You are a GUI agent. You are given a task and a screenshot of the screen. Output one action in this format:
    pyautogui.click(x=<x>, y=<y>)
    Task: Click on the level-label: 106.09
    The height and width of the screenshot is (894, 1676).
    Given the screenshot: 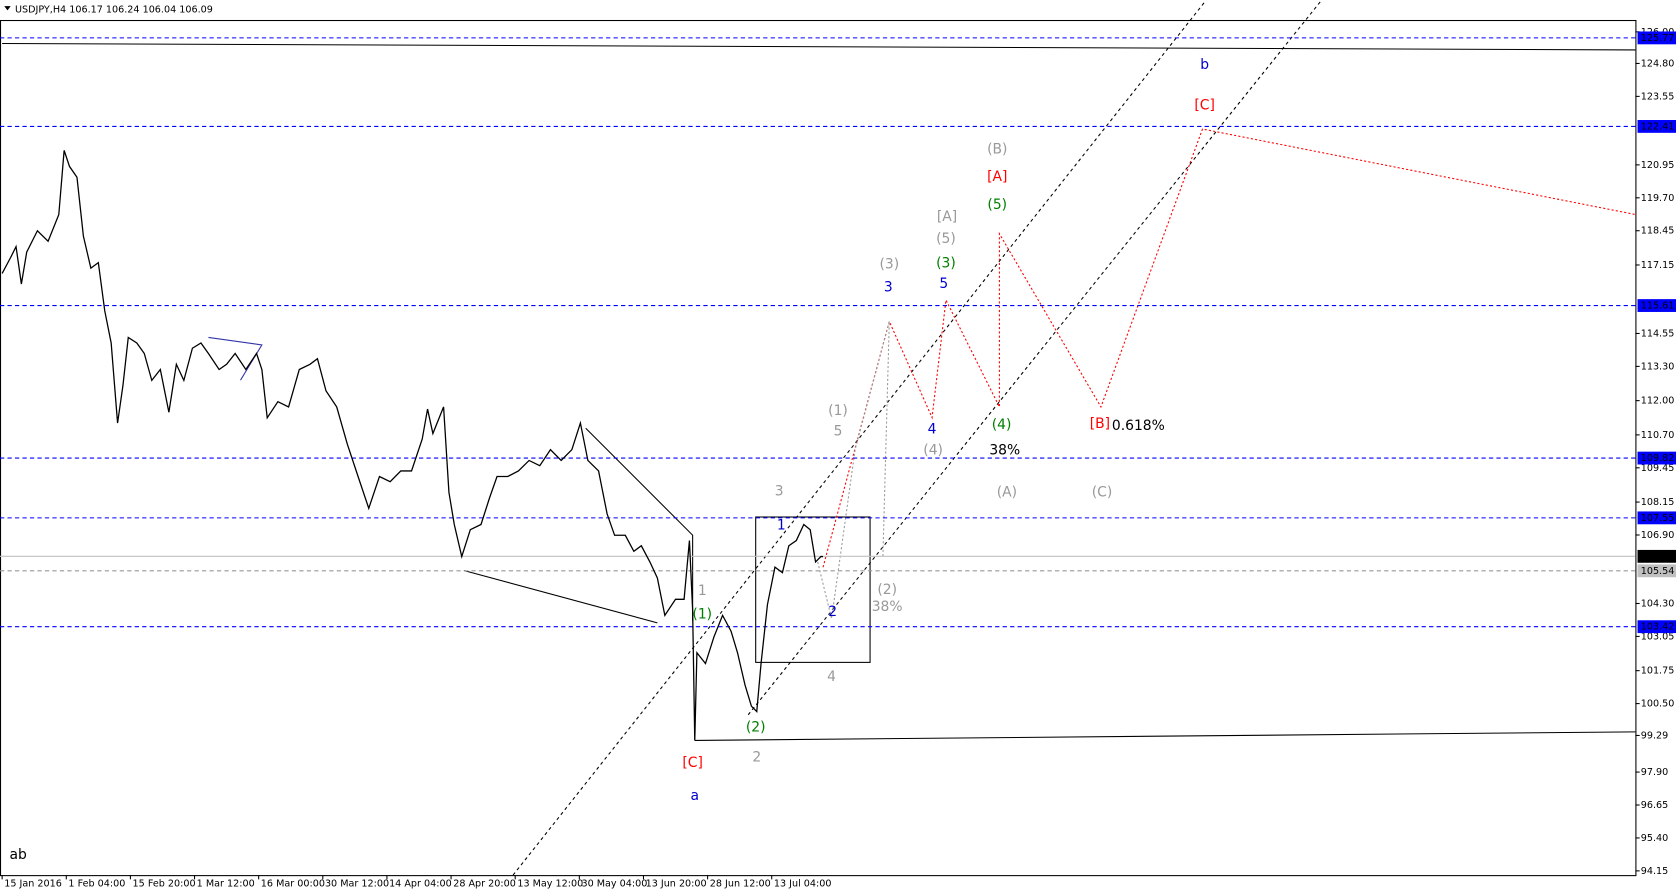 What is the action you would take?
    pyautogui.click(x=1658, y=556)
    